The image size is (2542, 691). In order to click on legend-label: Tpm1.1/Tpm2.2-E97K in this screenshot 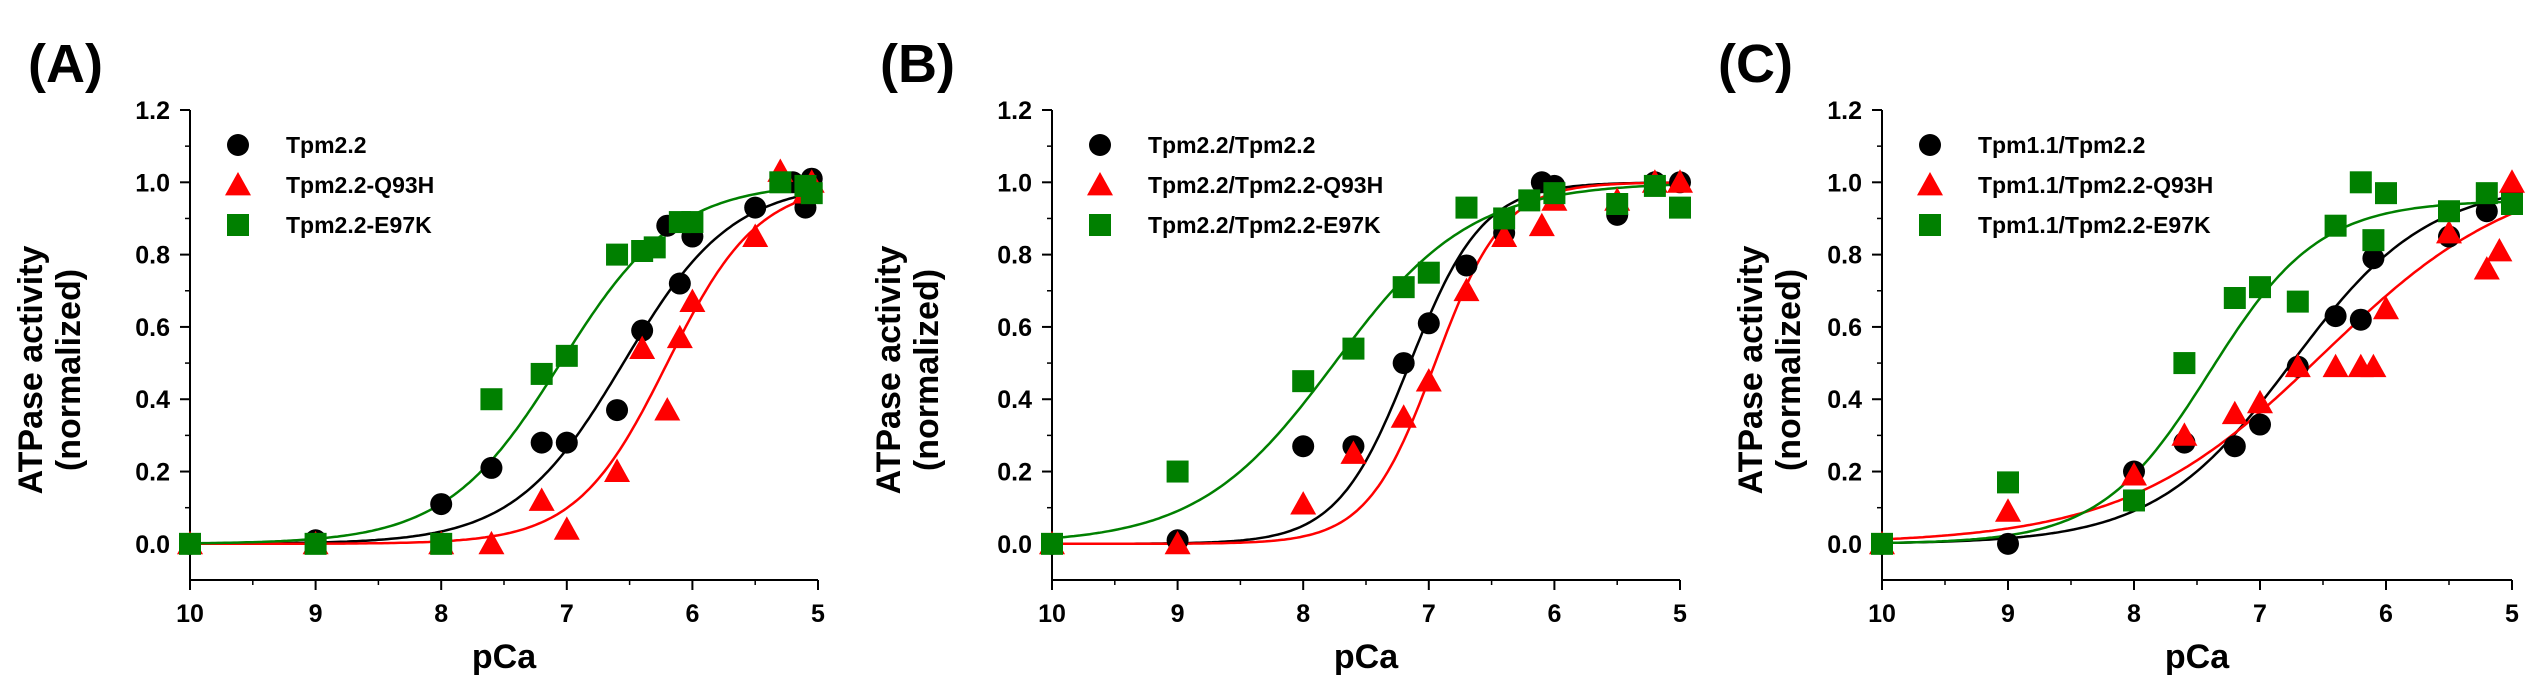, I will do `click(2094, 225)`.